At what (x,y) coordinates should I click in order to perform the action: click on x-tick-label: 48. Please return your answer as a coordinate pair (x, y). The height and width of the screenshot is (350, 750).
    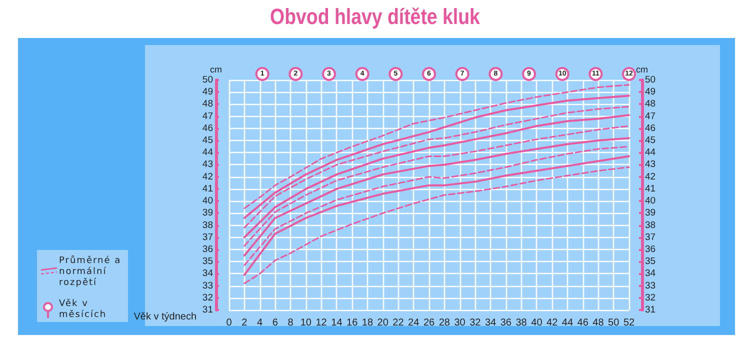
    Looking at the image, I should click on (598, 323).